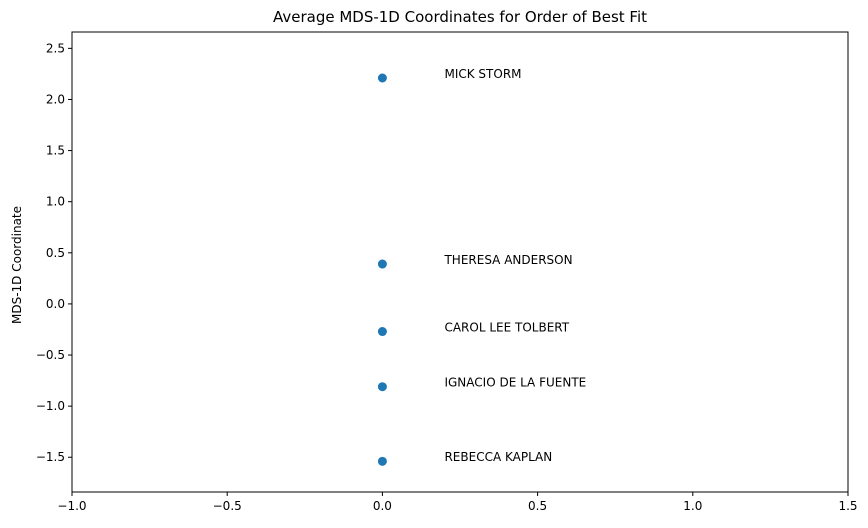 The height and width of the screenshot is (528, 868). What do you see at coordinates (227, 506) in the screenshot?
I see `x-tick-label: −0.5` at bounding box center [227, 506].